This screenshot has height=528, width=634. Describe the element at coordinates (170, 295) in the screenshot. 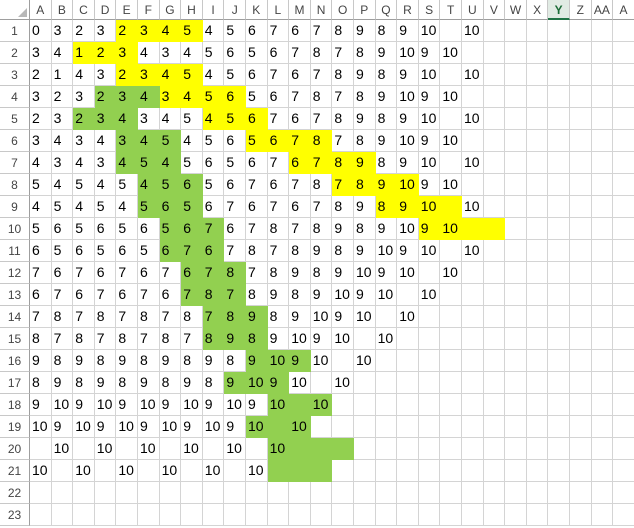

I see `cell-g13: 6` at that location.